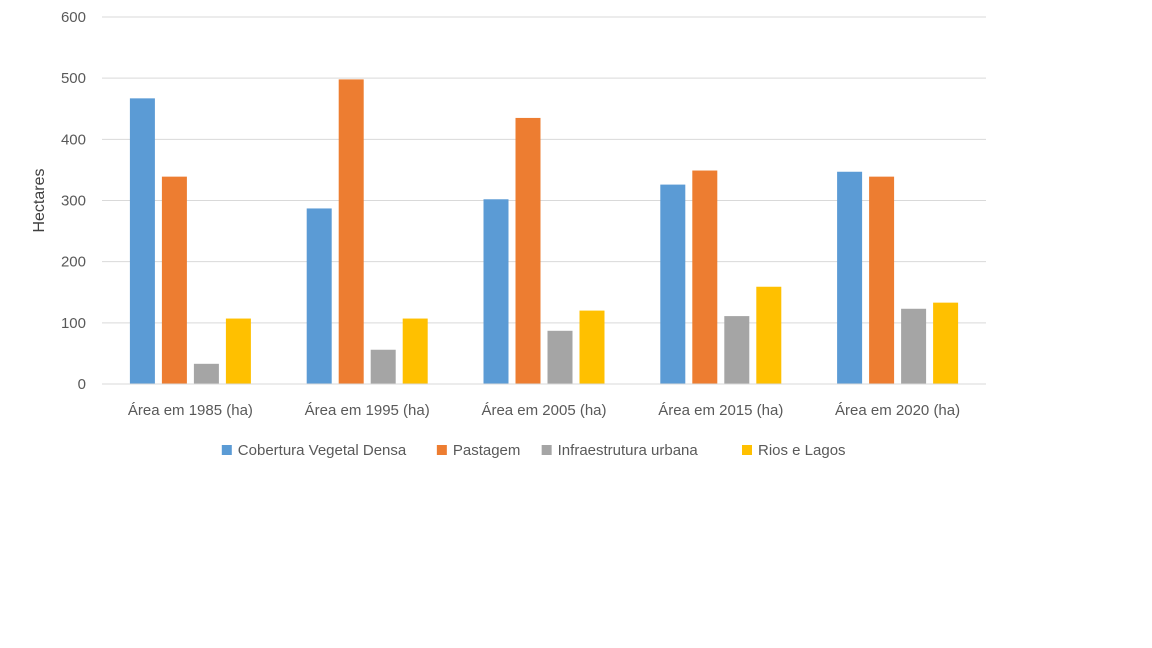  I want to click on y-axis-ticks: 0 100 200 300 400 500 600, so click(73, 201).